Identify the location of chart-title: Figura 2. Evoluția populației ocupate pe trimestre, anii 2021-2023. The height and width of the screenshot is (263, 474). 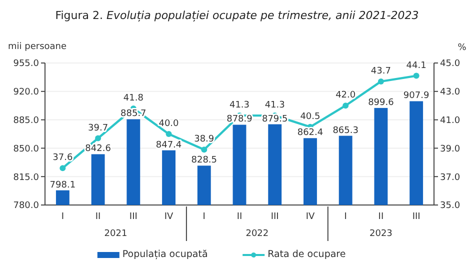
(237, 15).